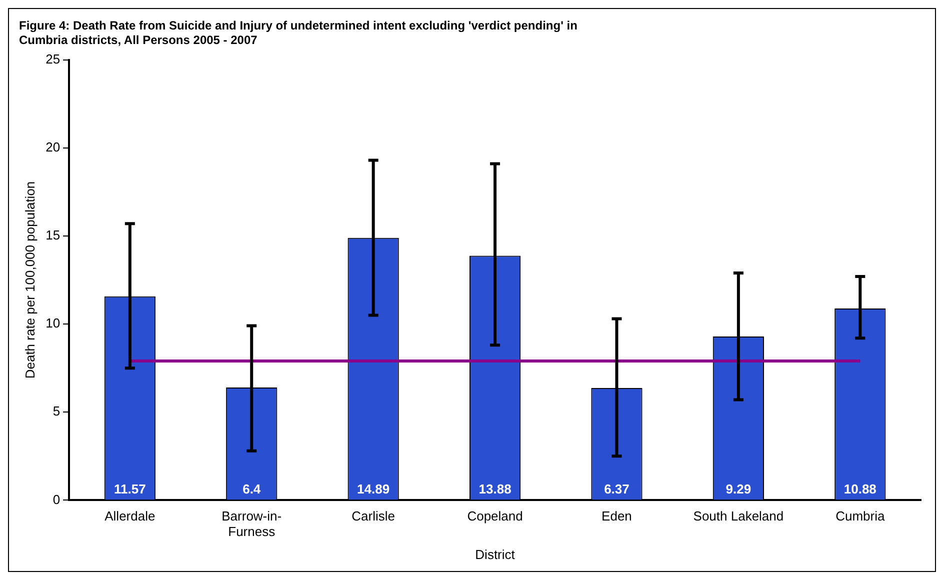 The image size is (944, 580). Describe the element at coordinates (861, 516) in the screenshot. I see `x-tick-label: Cumbria` at that location.